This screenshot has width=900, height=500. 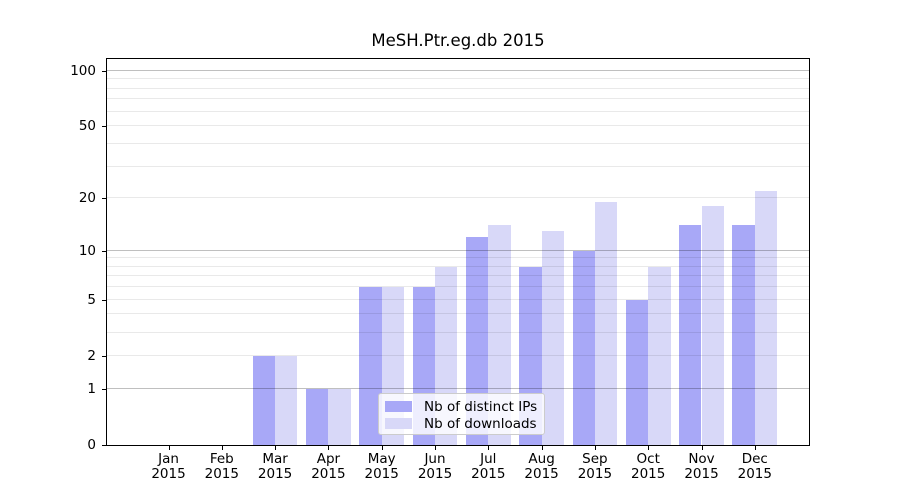 What do you see at coordinates (264, 400) in the screenshot?
I see `bar-distinct-ips-mar-2015` at bounding box center [264, 400].